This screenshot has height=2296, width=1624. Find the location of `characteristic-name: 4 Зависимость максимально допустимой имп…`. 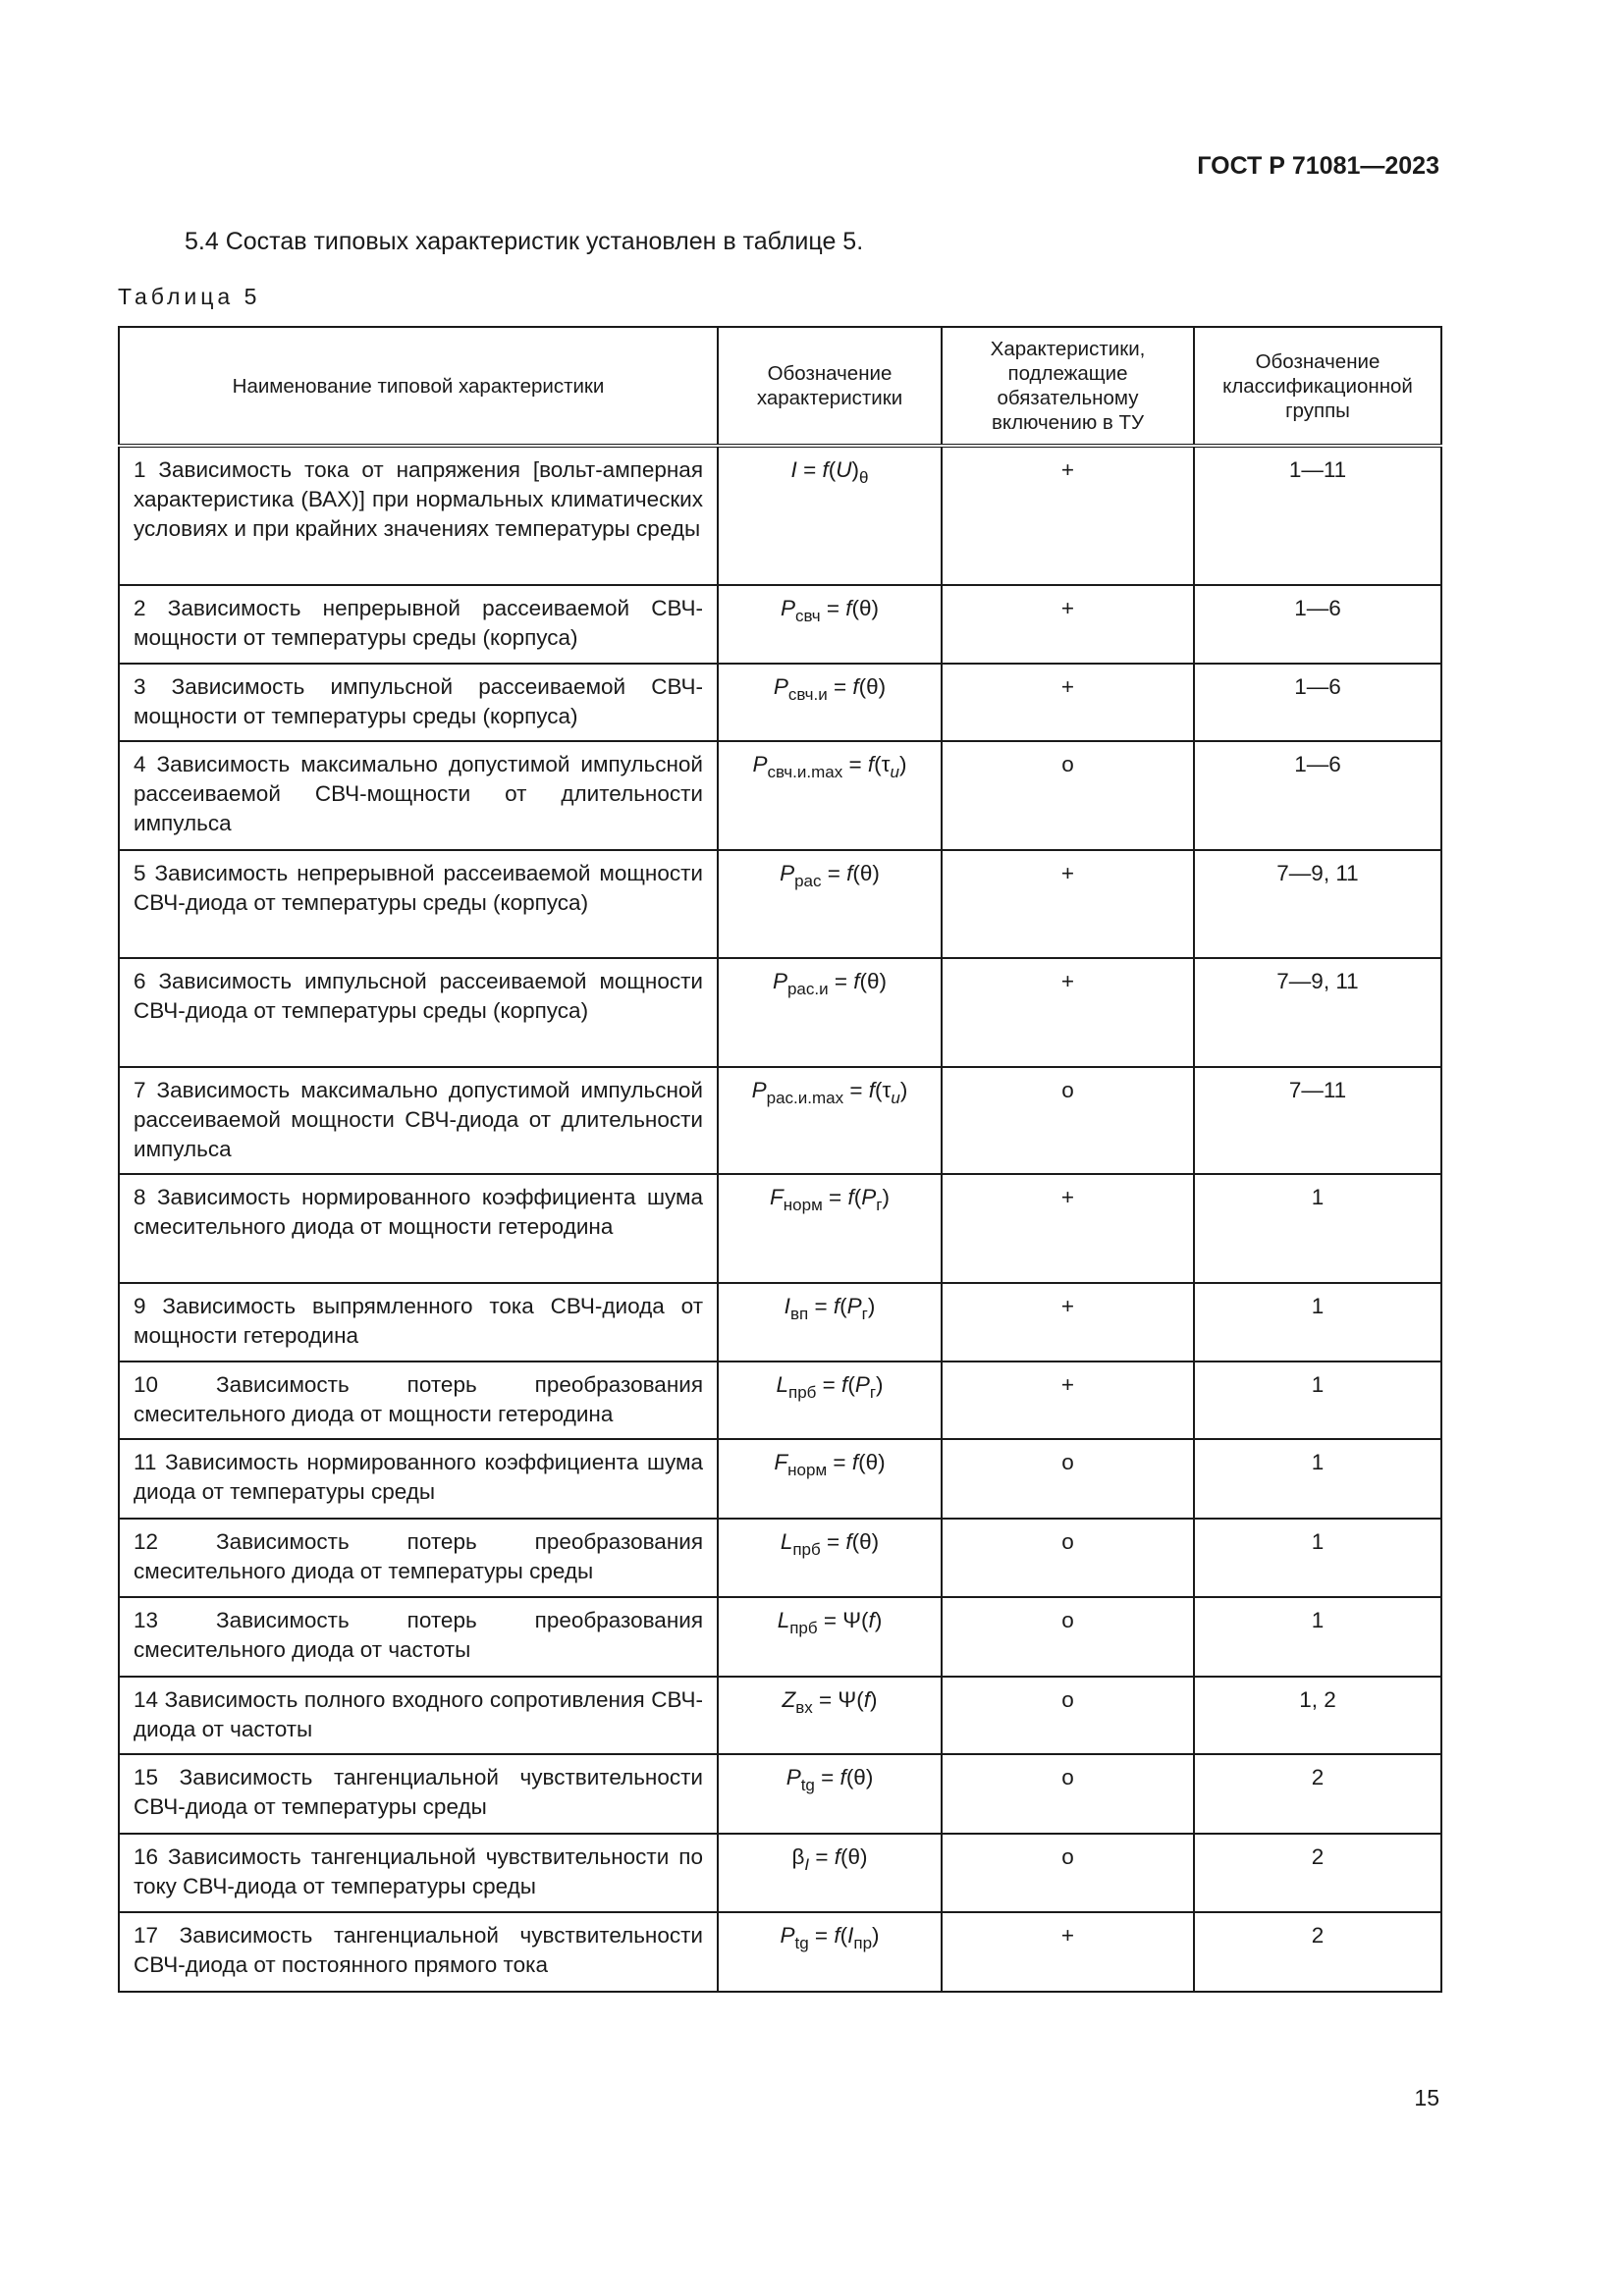

characteristic-name: 4 Зависимость максимально допустимой имп… is located at coordinates (418, 795).